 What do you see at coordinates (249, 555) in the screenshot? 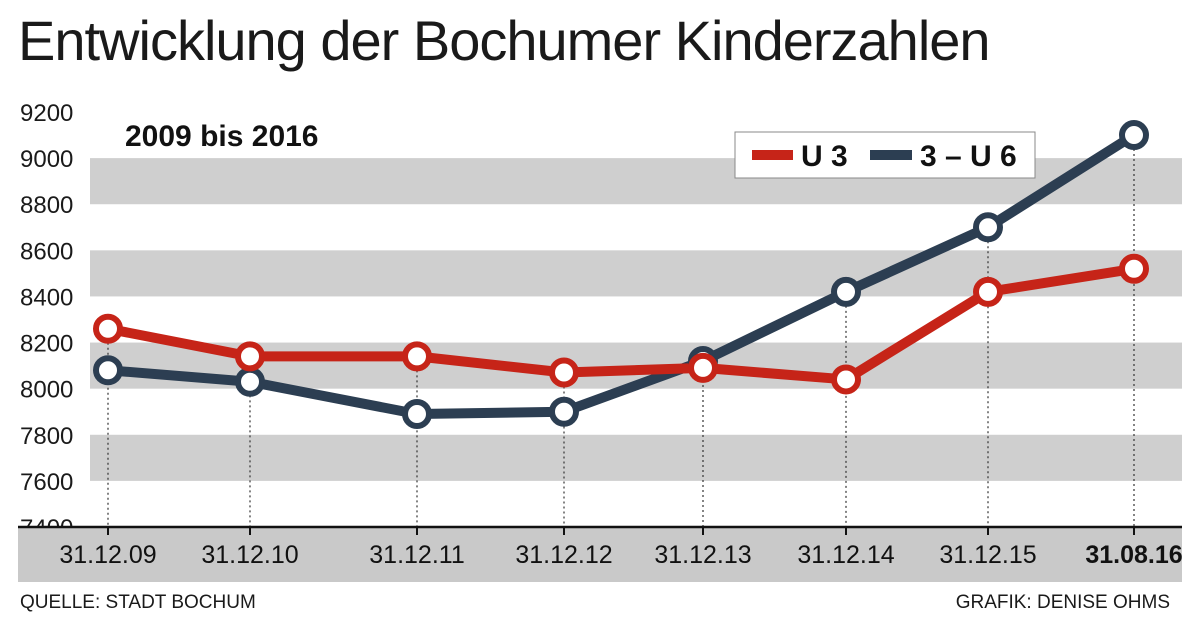
I see `x-tick-label: 31.12.10` at bounding box center [249, 555].